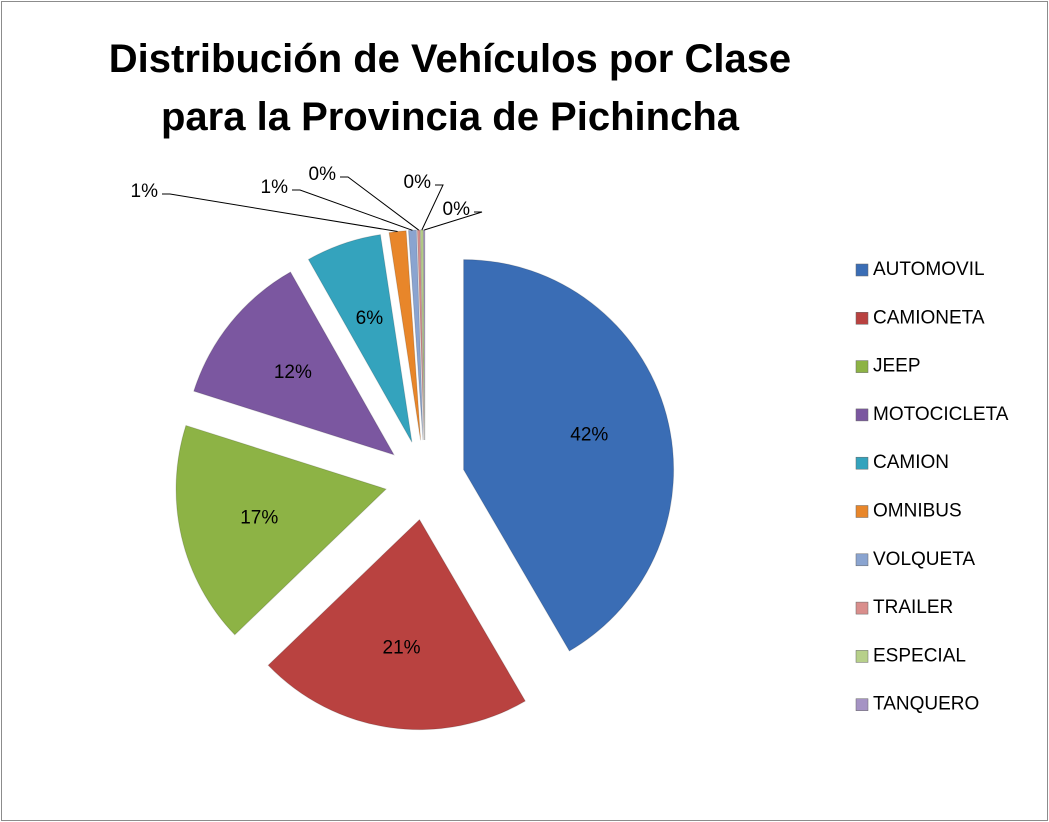 The height and width of the screenshot is (822, 1049). I want to click on legend-label: CAMIONETA, so click(929, 317).